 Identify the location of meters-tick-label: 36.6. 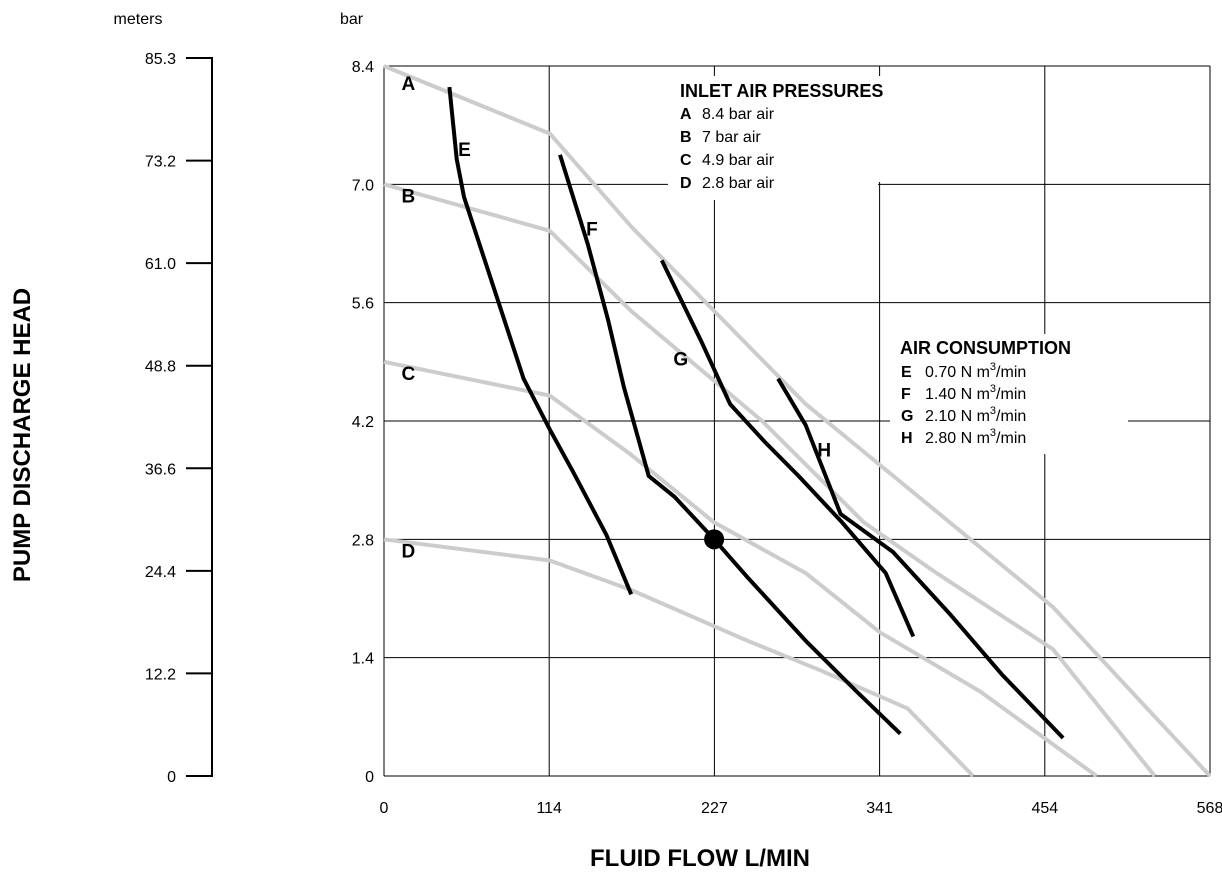
(160, 469).